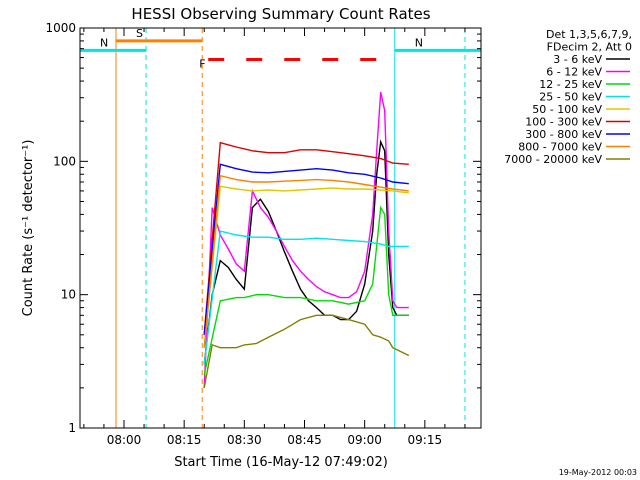  Describe the element at coordinates (553, 159) in the screenshot. I see `legend-entry-label: 7000 - 20000 keV` at that location.